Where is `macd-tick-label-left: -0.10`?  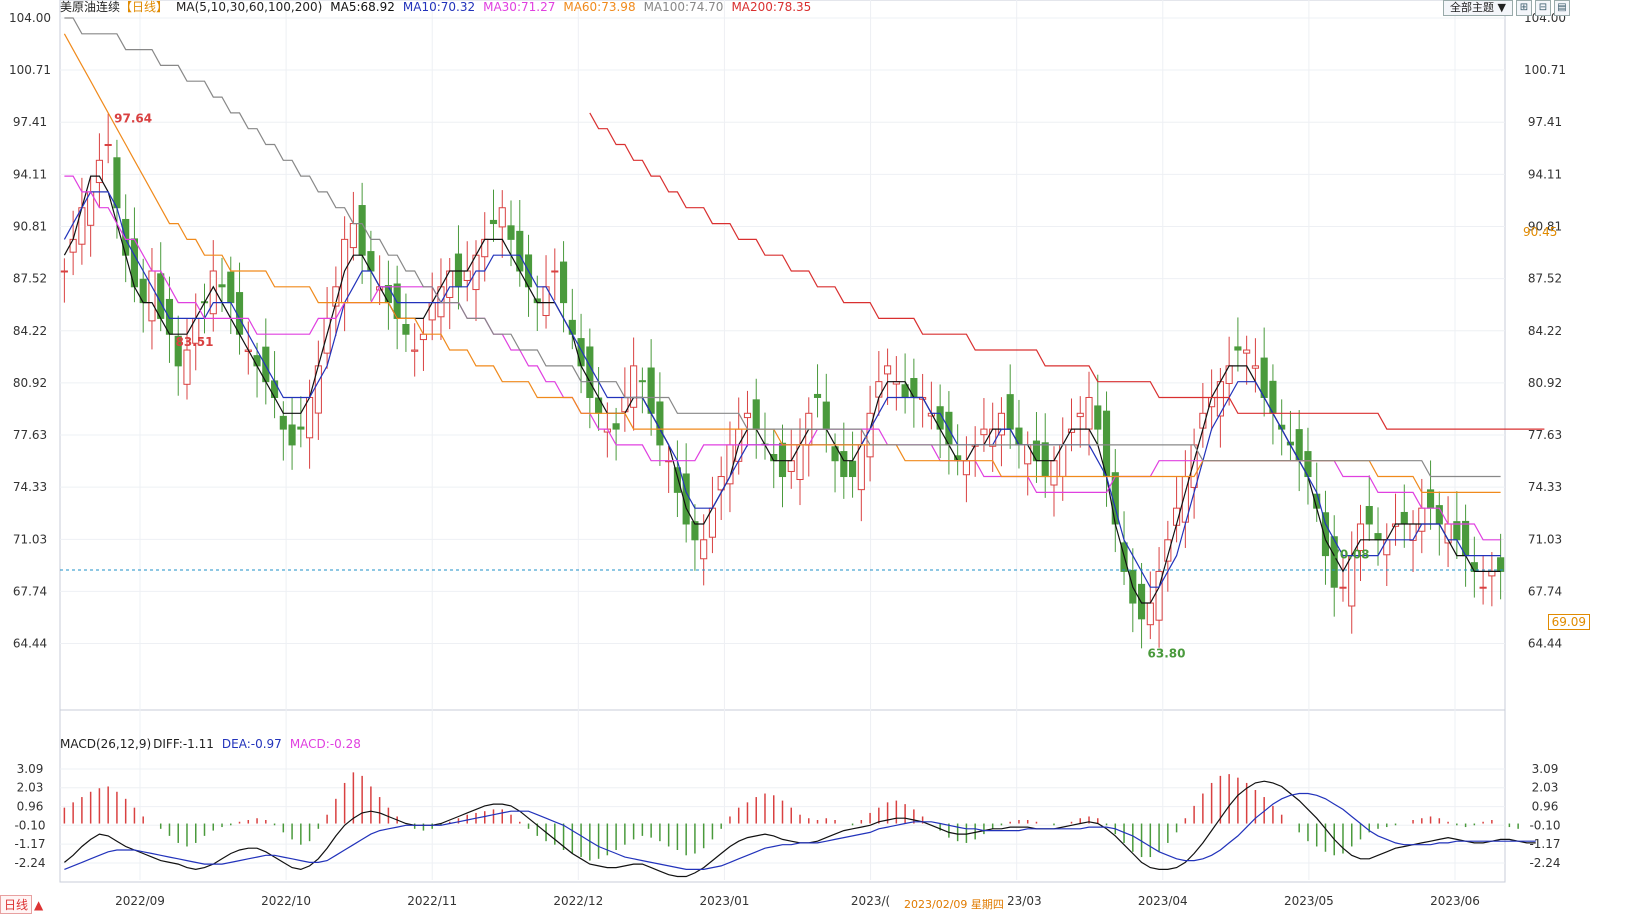 macd-tick-label-left: -0.10 is located at coordinates (29, 825).